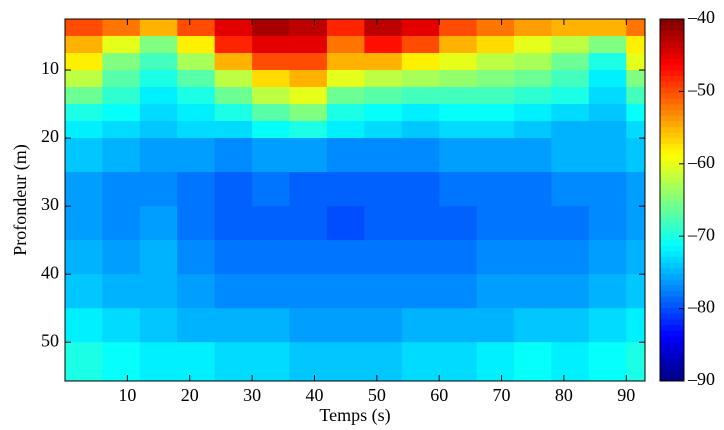 The width and height of the screenshot is (724, 430). What do you see at coordinates (314, 395) in the screenshot?
I see `x-tick-label: 40` at bounding box center [314, 395].